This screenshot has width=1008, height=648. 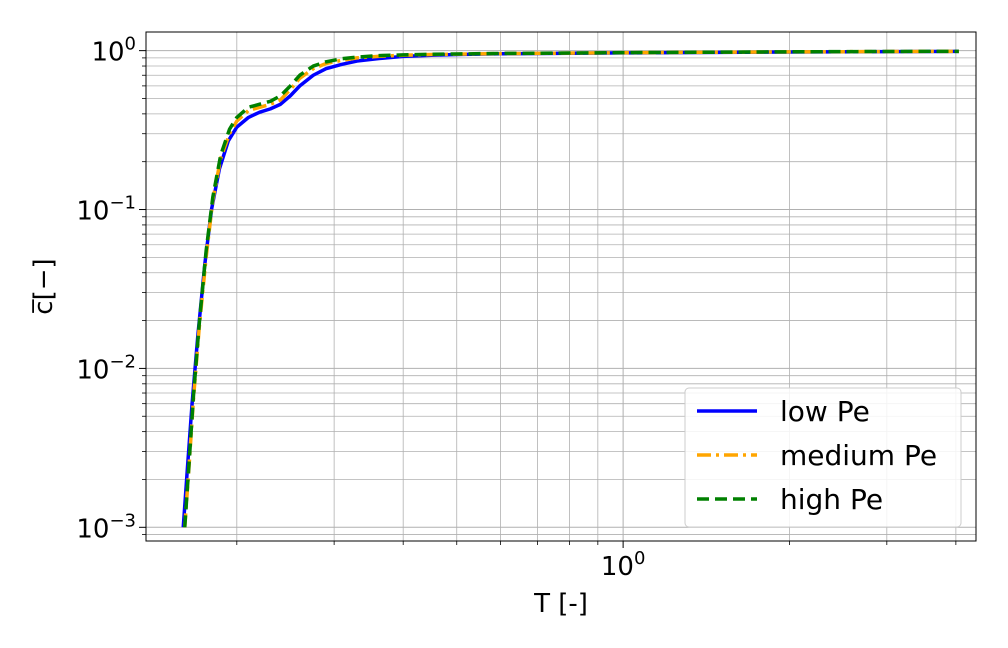 What do you see at coordinates (560, 604) in the screenshot?
I see `x-axis-label: T [-]` at bounding box center [560, 604].